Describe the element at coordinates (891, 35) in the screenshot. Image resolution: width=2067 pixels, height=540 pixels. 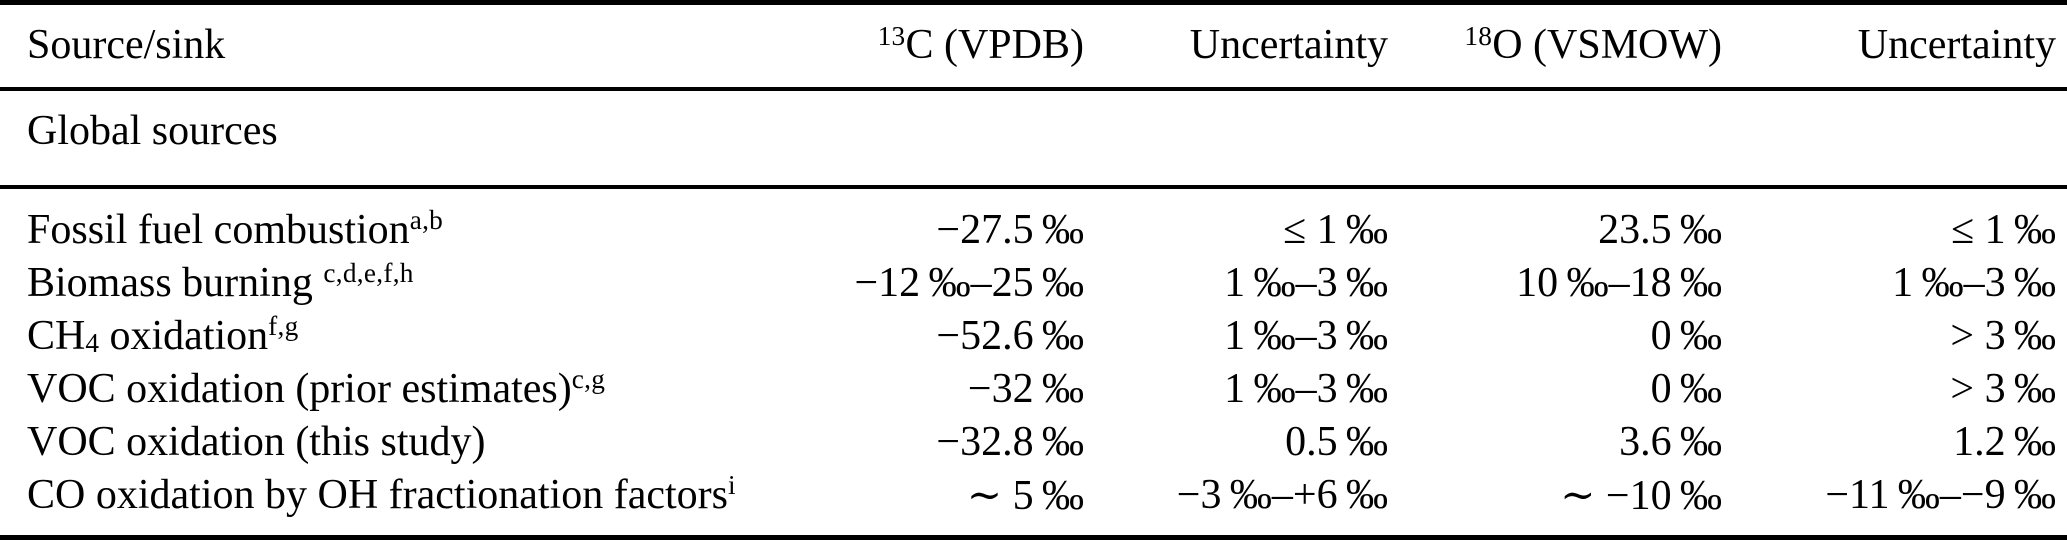
I see `superscript: 13` at that location.